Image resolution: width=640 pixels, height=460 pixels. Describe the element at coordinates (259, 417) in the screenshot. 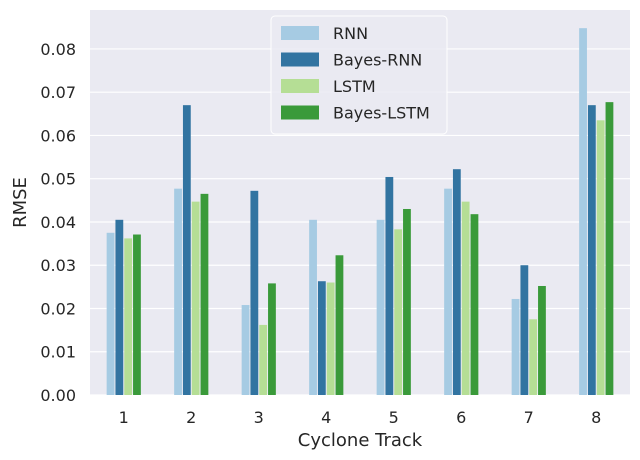

I see `x-tick-label: 3` at that location.